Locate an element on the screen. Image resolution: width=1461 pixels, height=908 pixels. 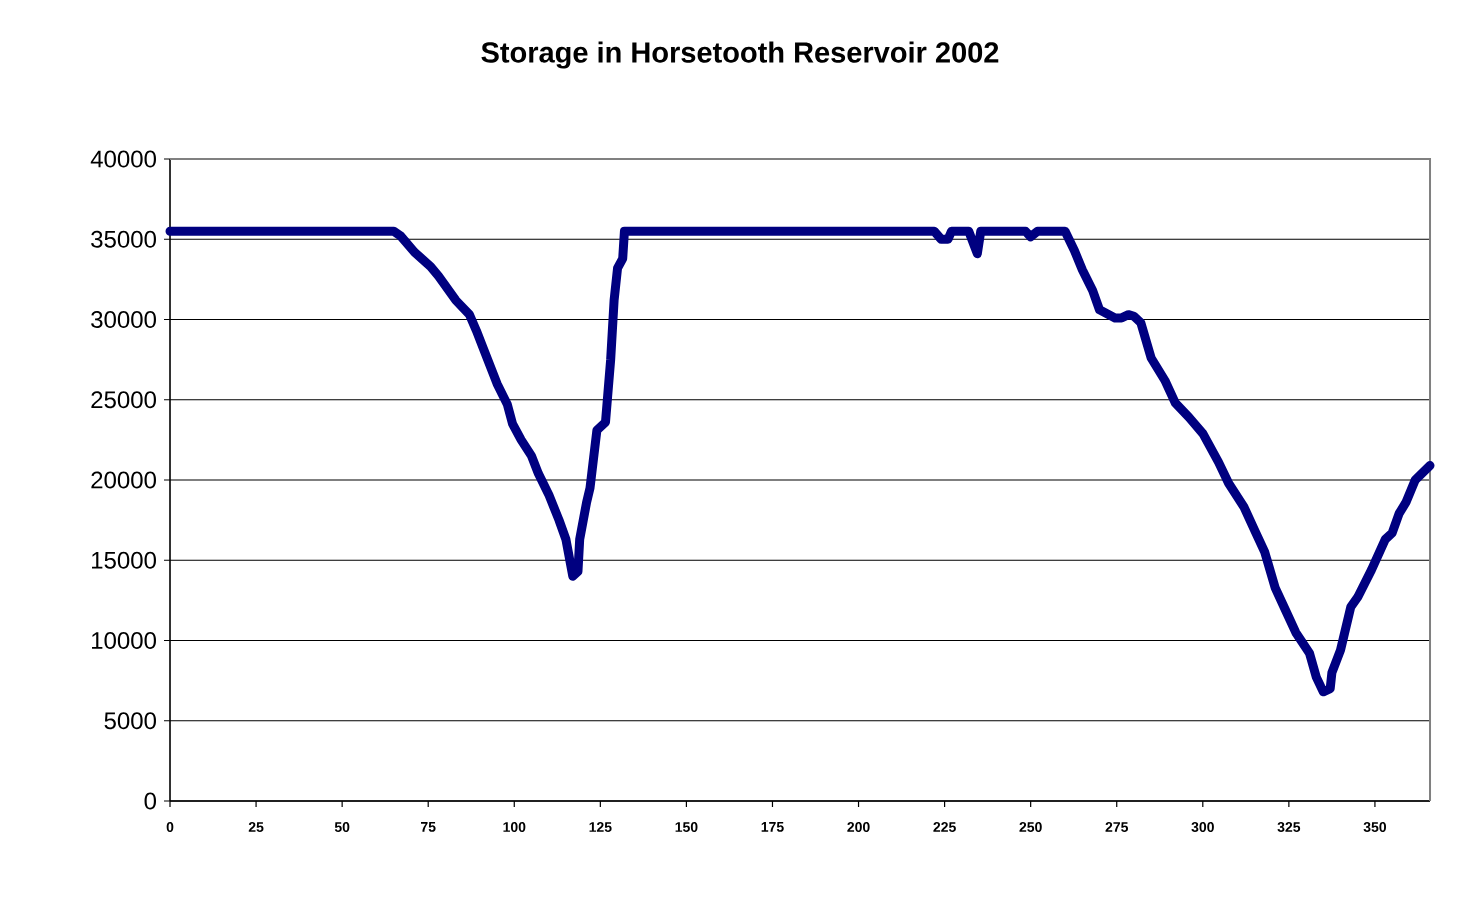
x-tick-label: 200 is located at coordinates (858, 827).